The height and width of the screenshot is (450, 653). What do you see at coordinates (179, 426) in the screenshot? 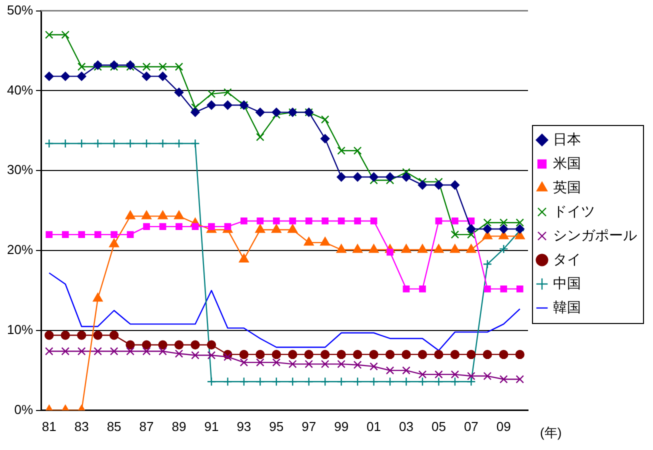
I see `x-tick-label: 89` at bounding box center [179, 426].